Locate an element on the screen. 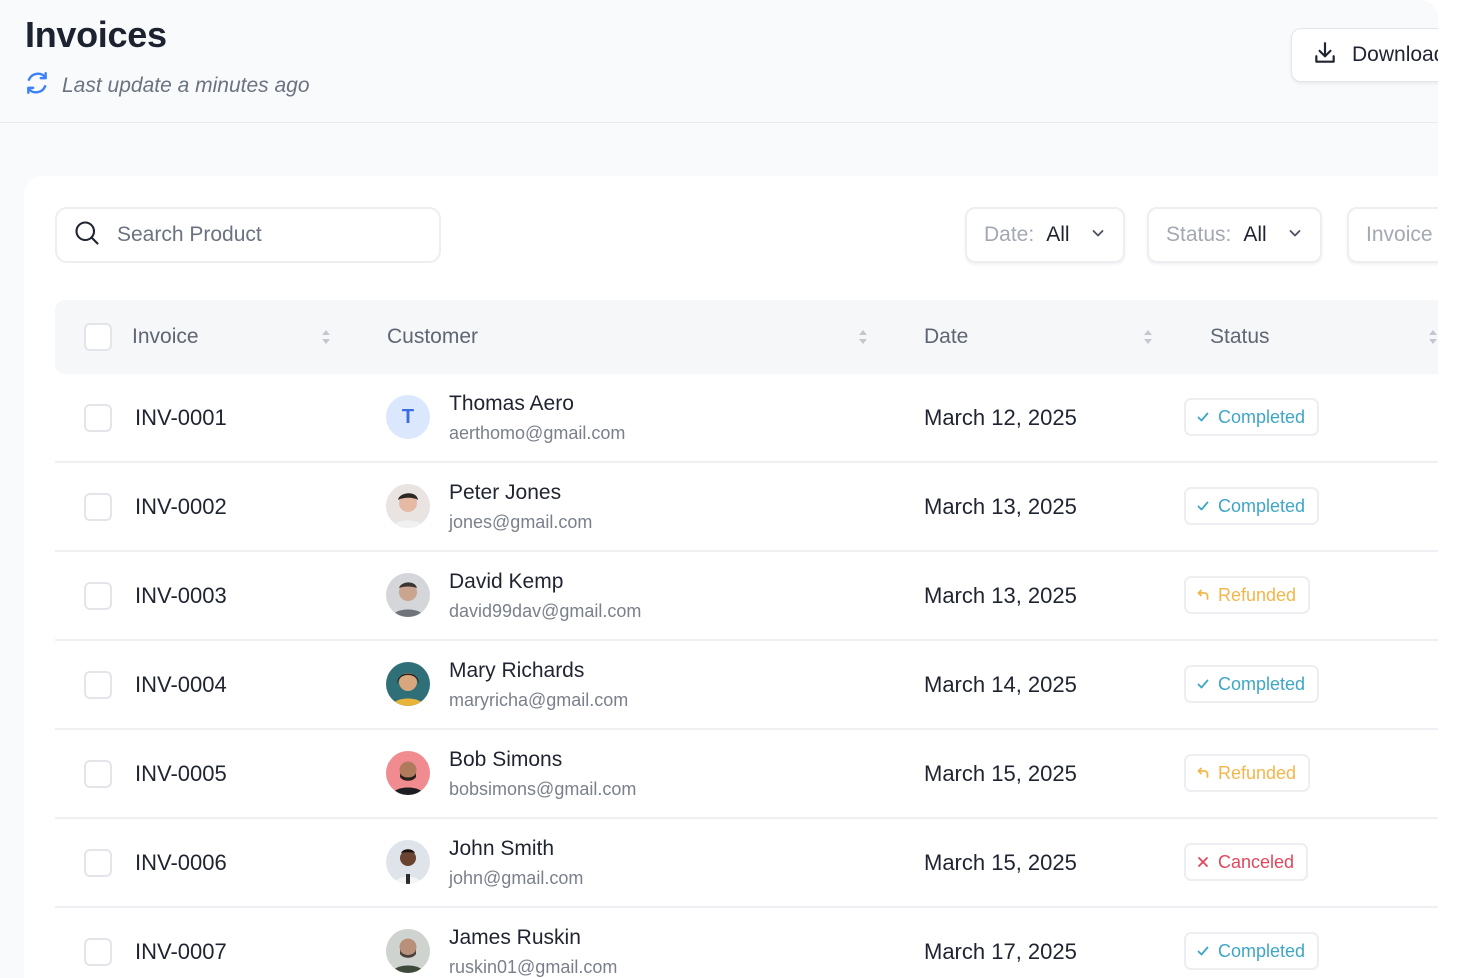 This screenshot has width=1466, height=978. column-header-status: Status is located at coordinates (1240, 336).